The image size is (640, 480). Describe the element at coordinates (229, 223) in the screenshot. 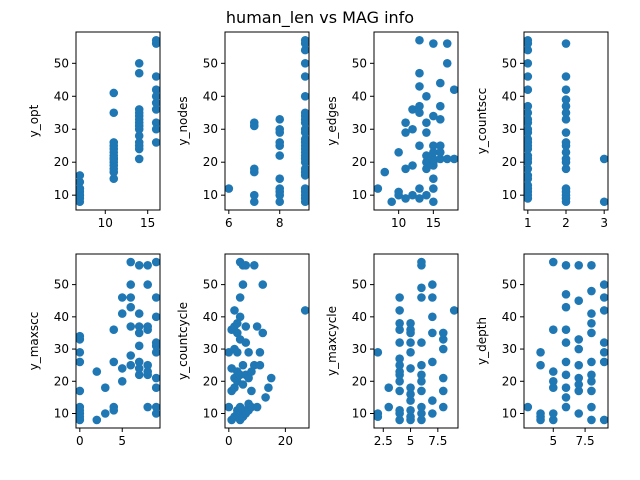

I see `x-tick-label: 6` at that location.